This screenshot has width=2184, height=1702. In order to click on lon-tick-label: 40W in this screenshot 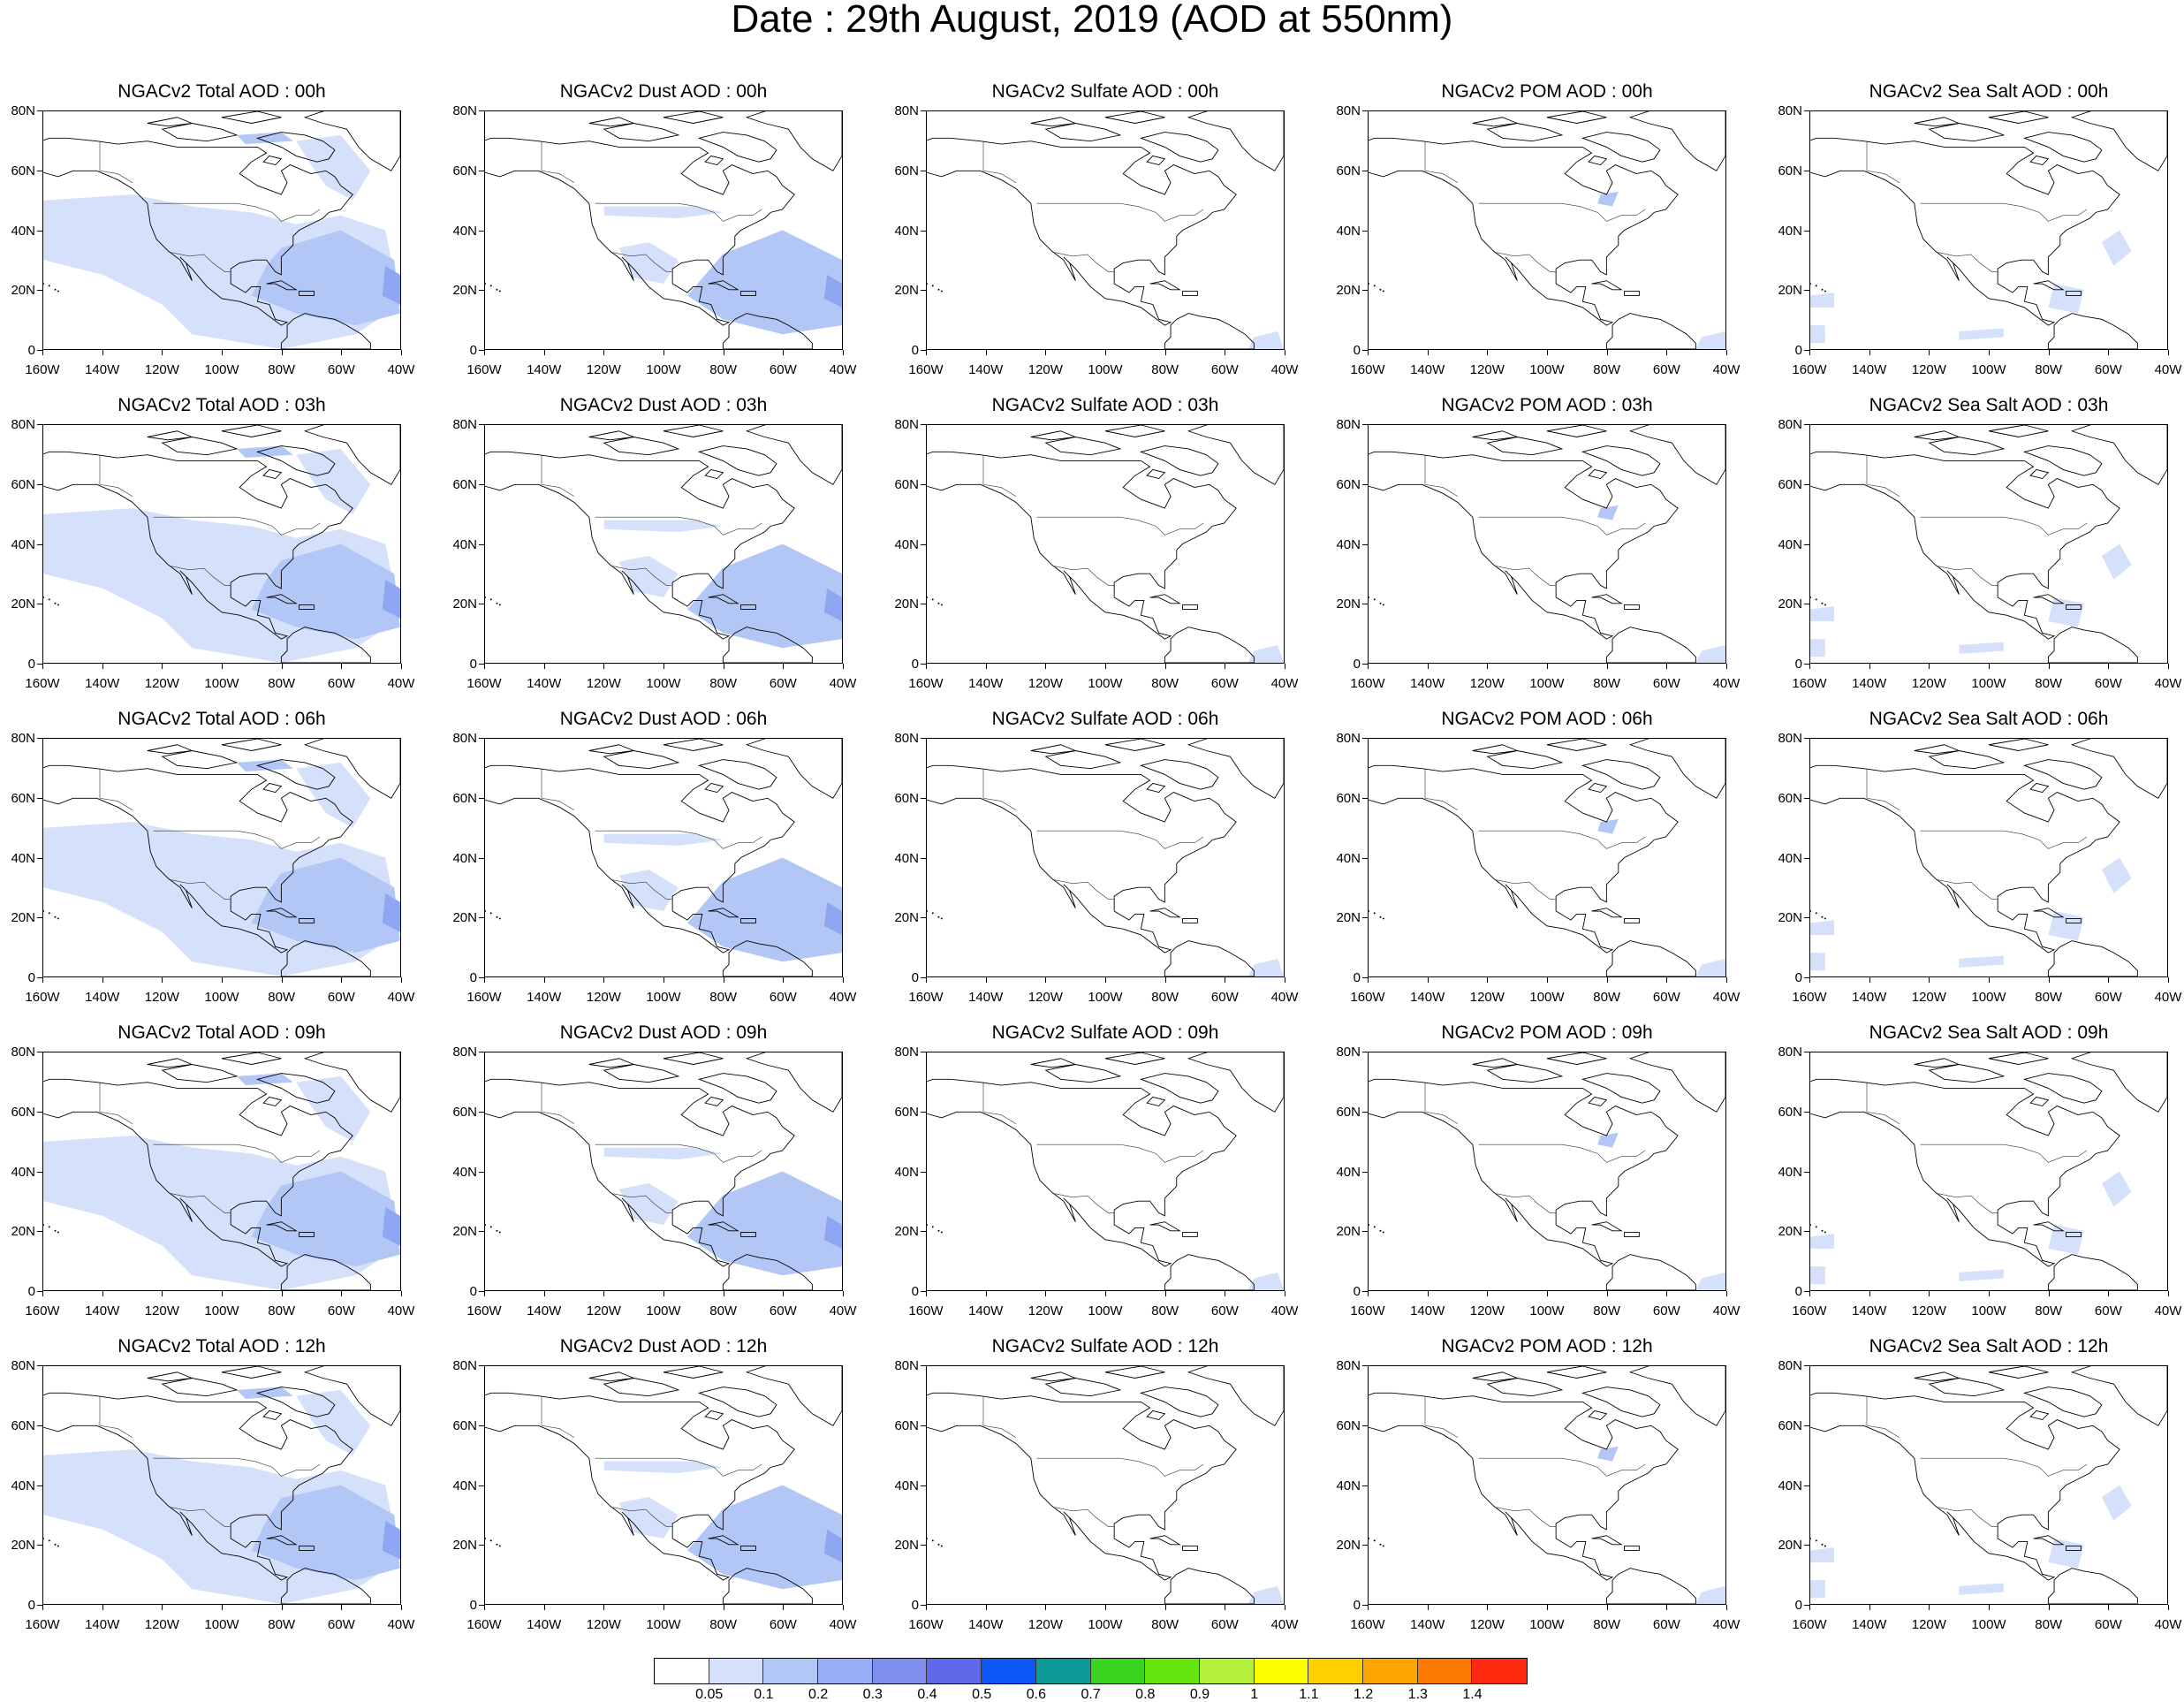, I will do `click(843, 997)`.